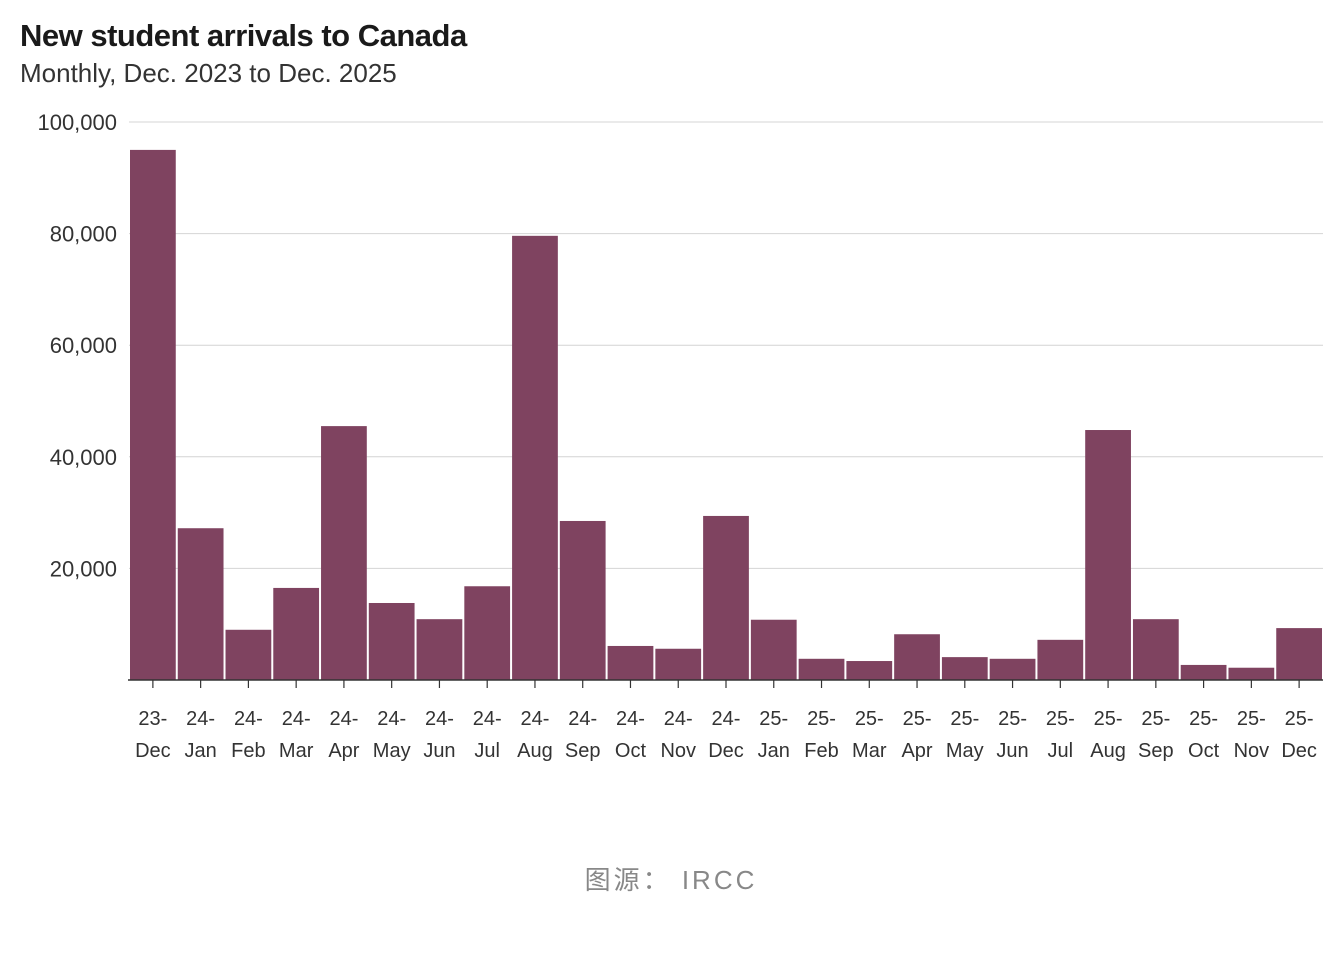 The width and height of the screenshot is (1342, 958). Describe the element at coordinates (77, 122) in the screenshot. I see `y-tick-label: 100,000` at that location.